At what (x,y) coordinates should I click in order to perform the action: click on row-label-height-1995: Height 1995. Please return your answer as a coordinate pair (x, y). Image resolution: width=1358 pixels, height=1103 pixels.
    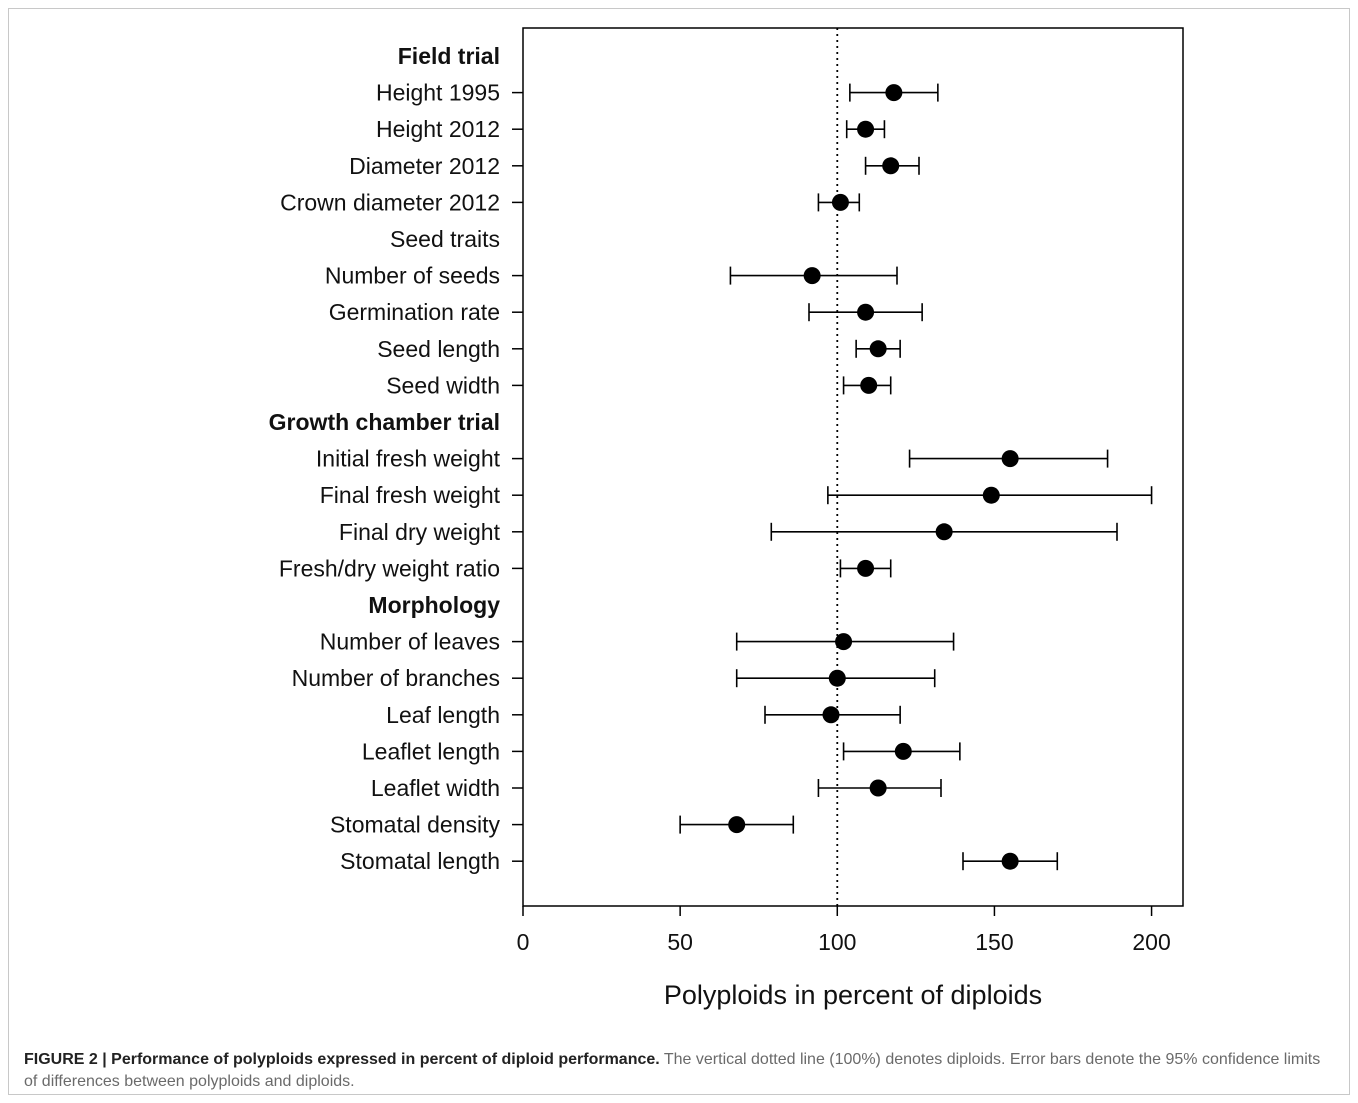
    Looking at the image, I should click on (438, 93).